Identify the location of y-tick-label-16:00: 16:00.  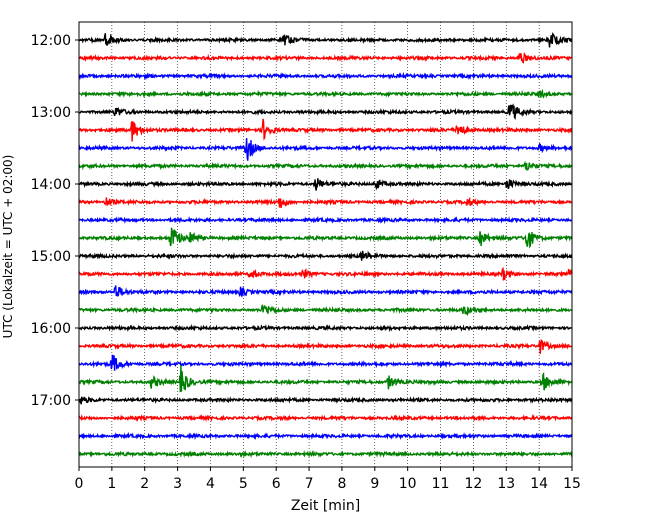
(51, 329).